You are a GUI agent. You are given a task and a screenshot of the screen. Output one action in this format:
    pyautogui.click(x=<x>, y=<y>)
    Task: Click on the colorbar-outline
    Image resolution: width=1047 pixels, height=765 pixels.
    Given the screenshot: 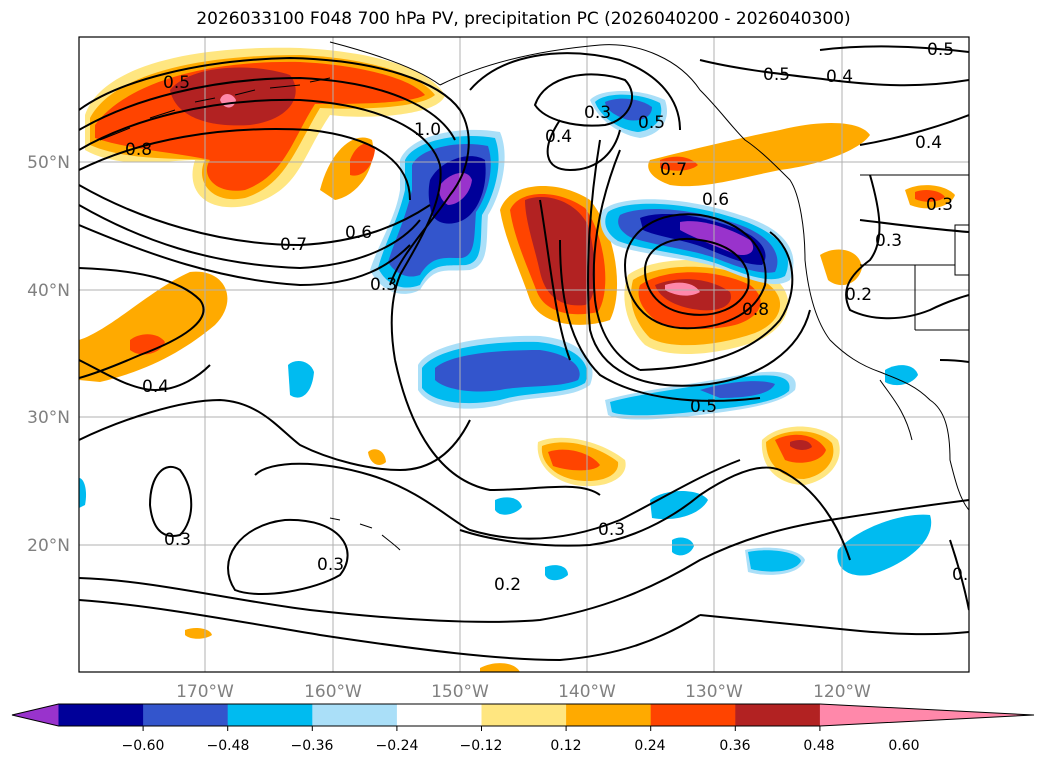 What is the action you would take?
    pyautogui.click(x=523, y=715)
    